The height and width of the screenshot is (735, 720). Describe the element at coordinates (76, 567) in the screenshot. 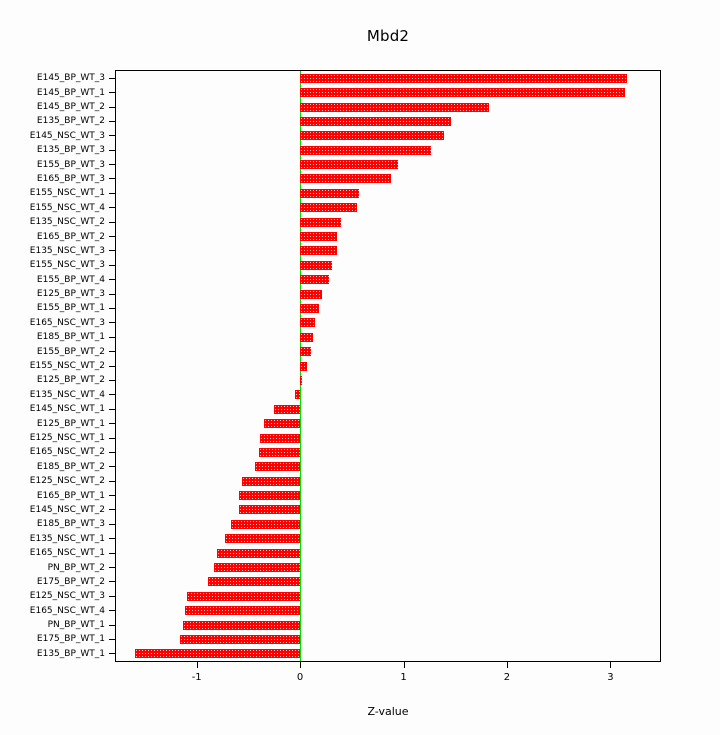

I see `y-axis-label: PN_BP_WT_2` at that location.